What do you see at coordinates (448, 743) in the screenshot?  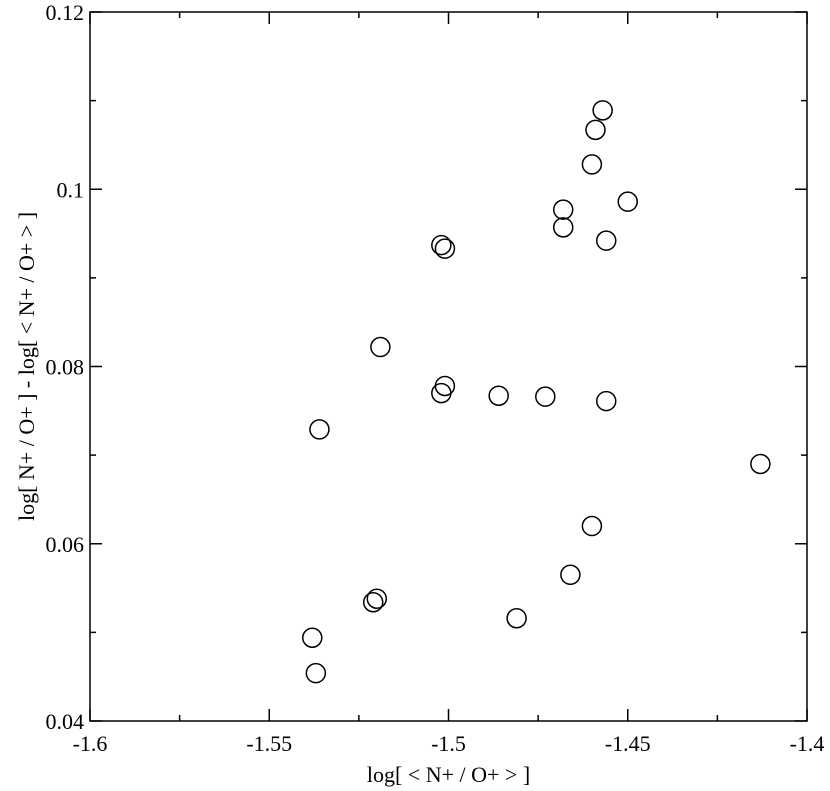 I see `x-tick-label: -1.5` at bounding box center [448, 743].